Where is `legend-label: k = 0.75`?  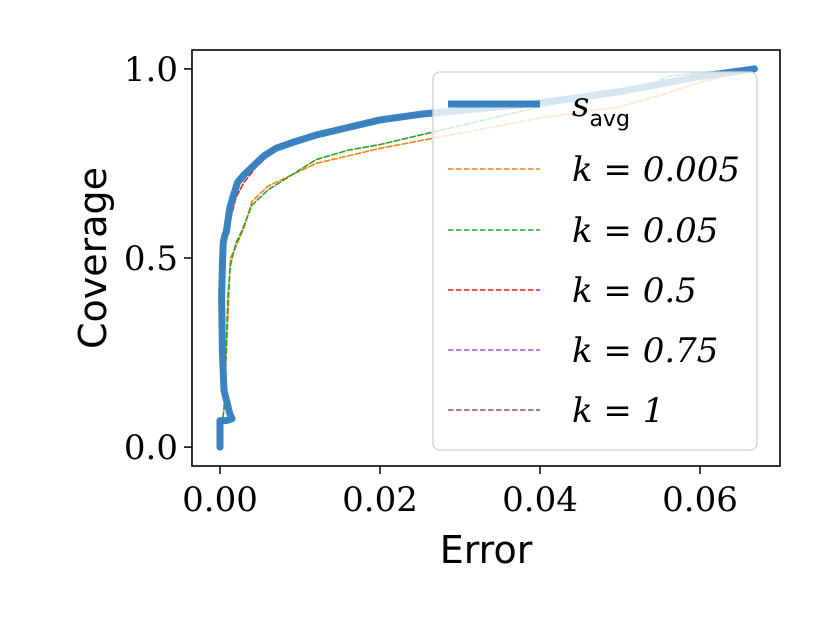
legend-label: k = 0.75 is located at coordinates (645, 351).